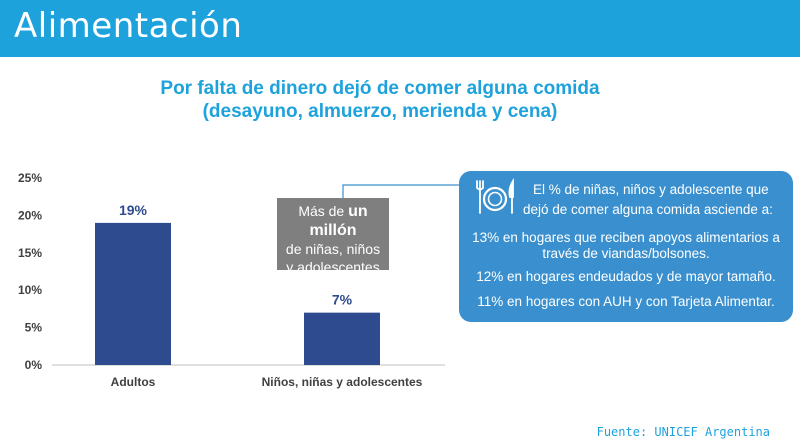  What do you see at coordinates (380, 111) in the screenshot?
I see `chart-title-line2: (desayuno, almuerzo, merienda y cena)` at bounding box center [380, 111].